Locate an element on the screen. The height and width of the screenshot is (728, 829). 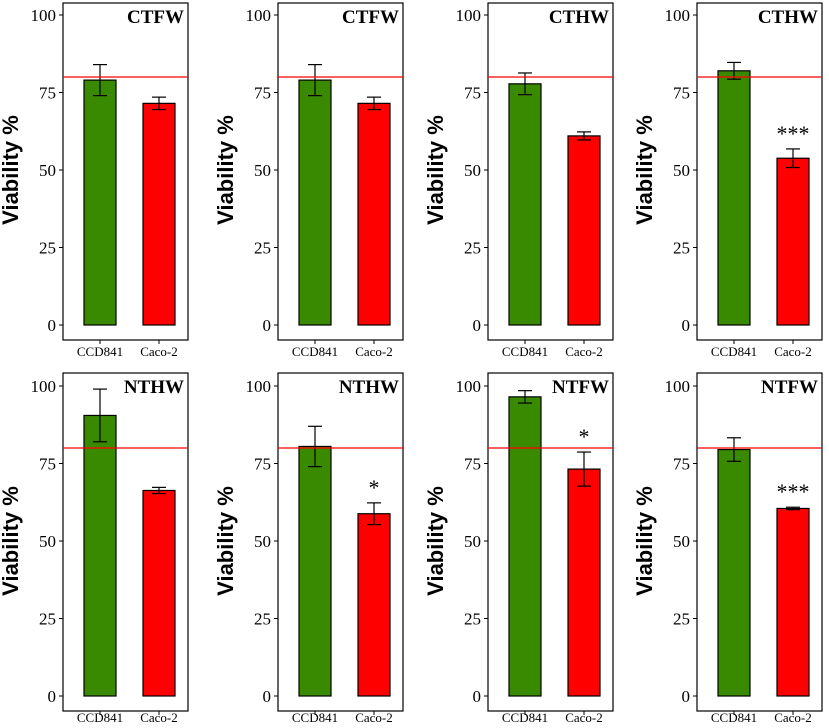
chart-panel-2: 0 25 50 75 100 Viability % CCD841 Caco-2 CTFW is located at coordinates (308, 180).